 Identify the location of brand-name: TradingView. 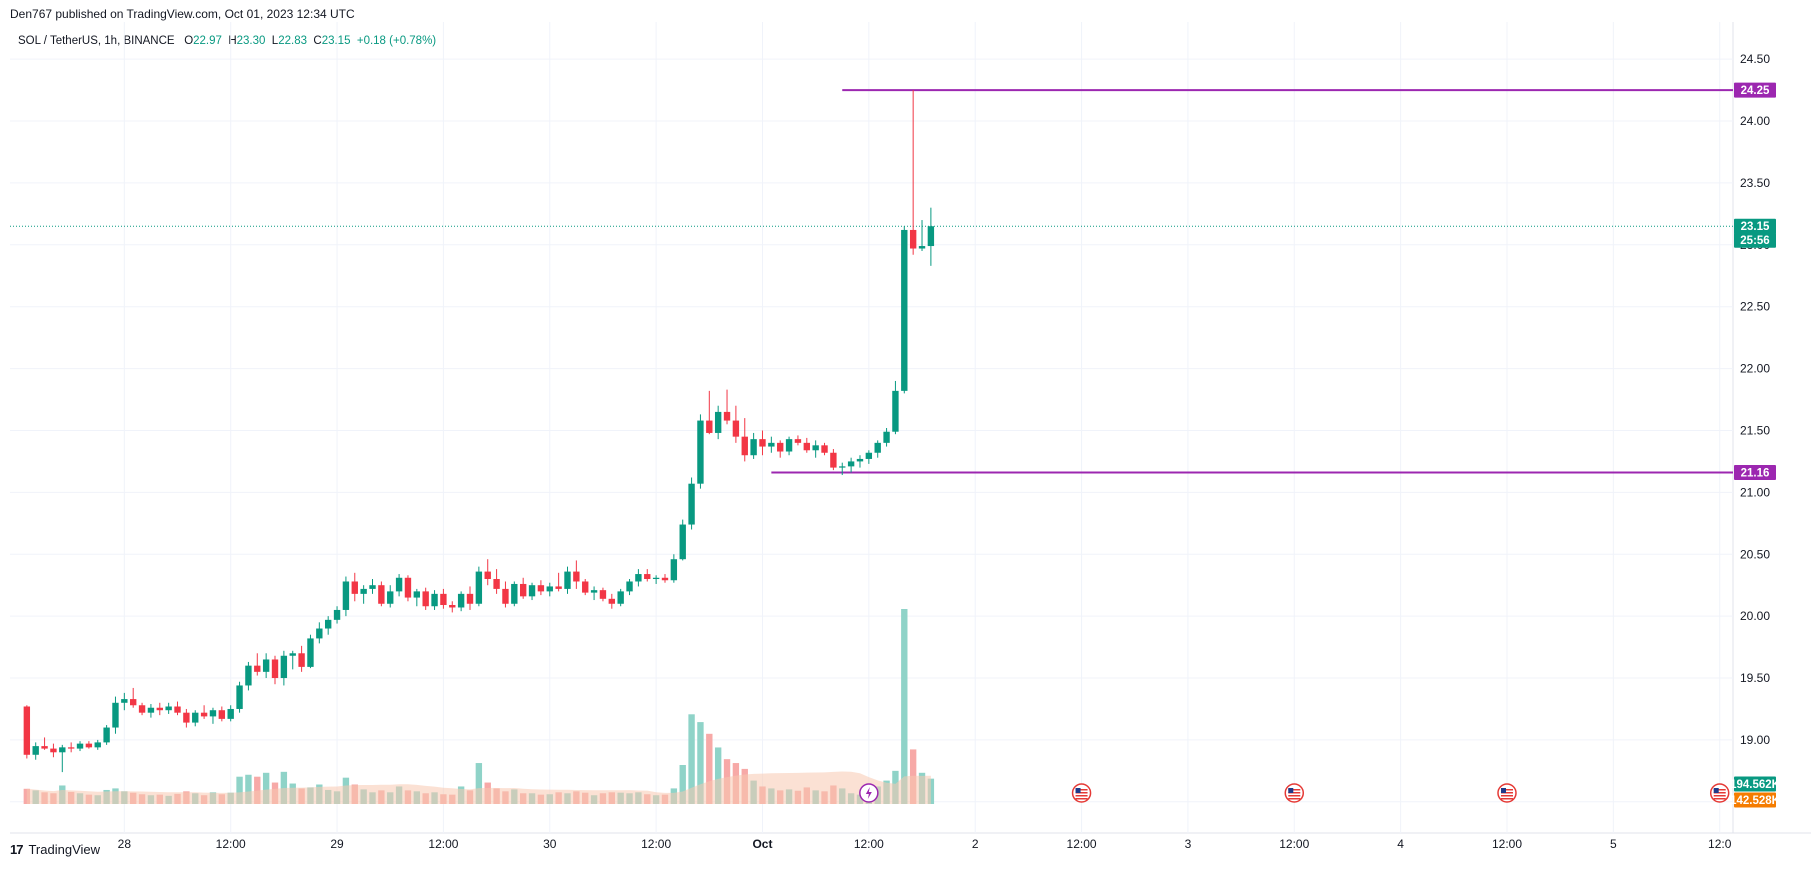
(64, 849).